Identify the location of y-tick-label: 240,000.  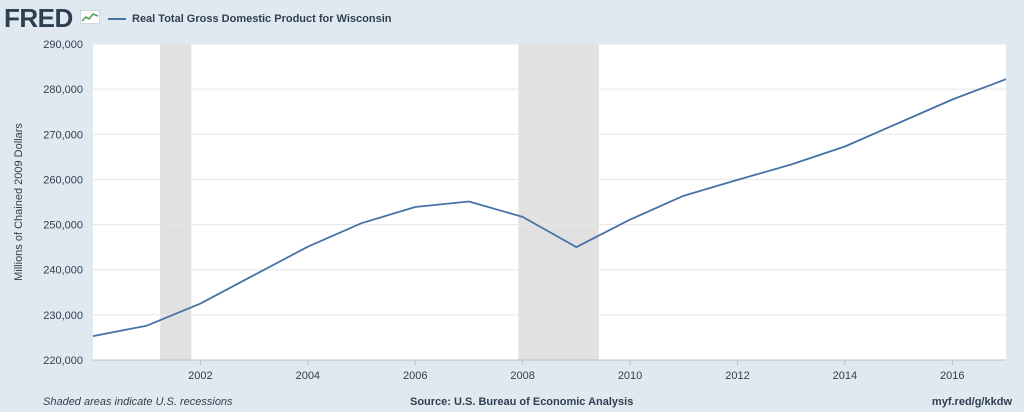
(63, 271).